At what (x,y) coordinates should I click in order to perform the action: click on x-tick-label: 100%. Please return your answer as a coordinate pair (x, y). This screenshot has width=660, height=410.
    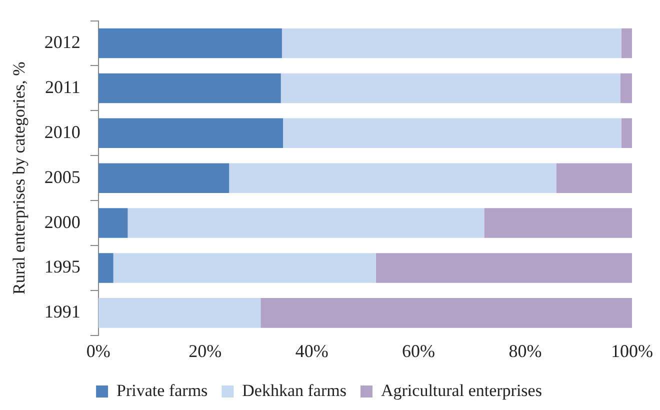
    Looking at the image, I should click on (632, 350).